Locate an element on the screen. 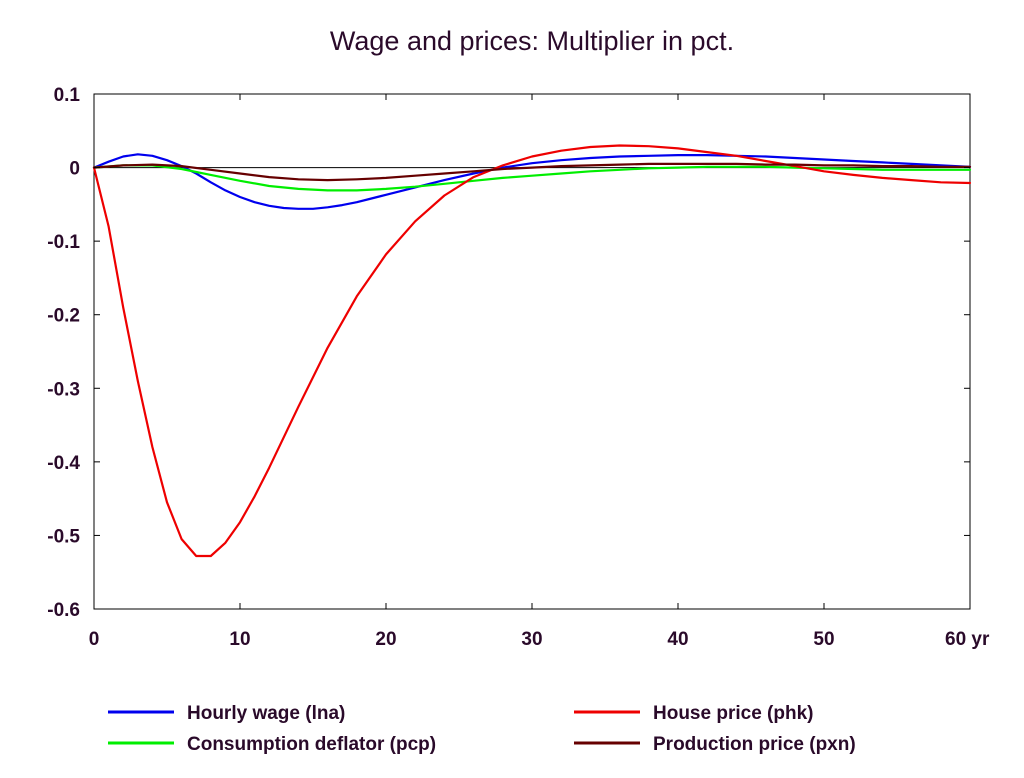  x-tick-label: 40 is located at coordinates (677, 639).